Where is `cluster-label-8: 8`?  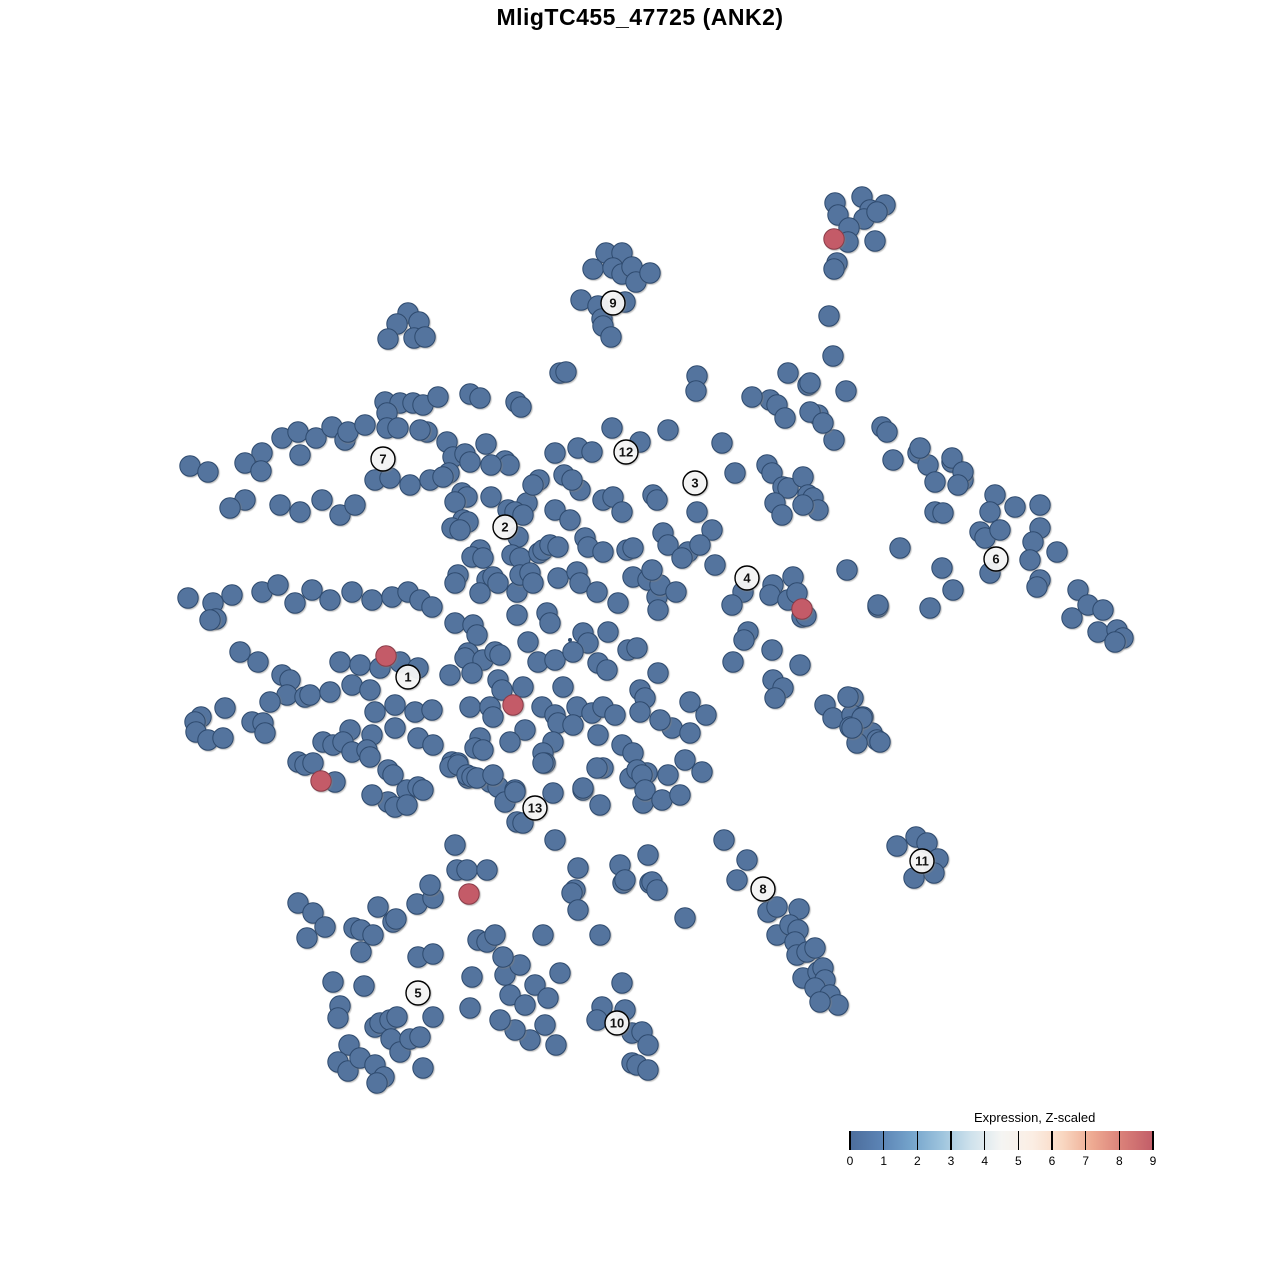
cluster-label-8: 8 is located at coordinates (763, 889).